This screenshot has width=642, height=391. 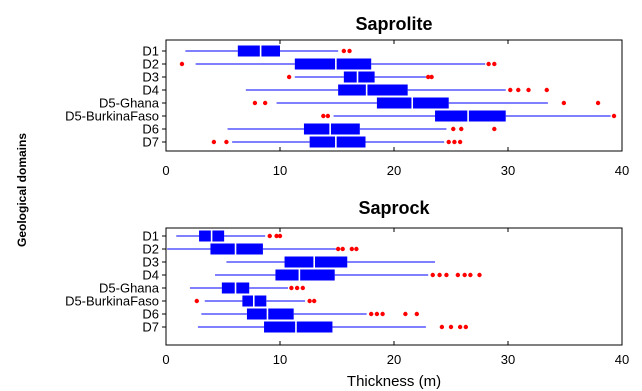 I want to click on chart-title: Saprock, so click(x=394, y=208).